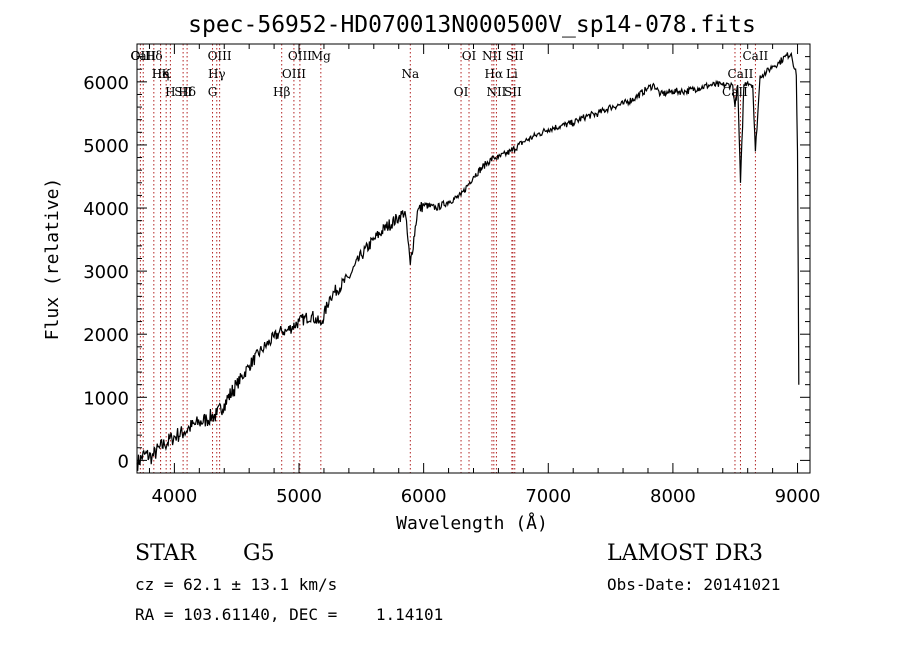  Describe the element at coordinates (236, 584) in the screenshot. I see `velocity-readout: cz = 62.1 ± 13.1 km/s` at that location.